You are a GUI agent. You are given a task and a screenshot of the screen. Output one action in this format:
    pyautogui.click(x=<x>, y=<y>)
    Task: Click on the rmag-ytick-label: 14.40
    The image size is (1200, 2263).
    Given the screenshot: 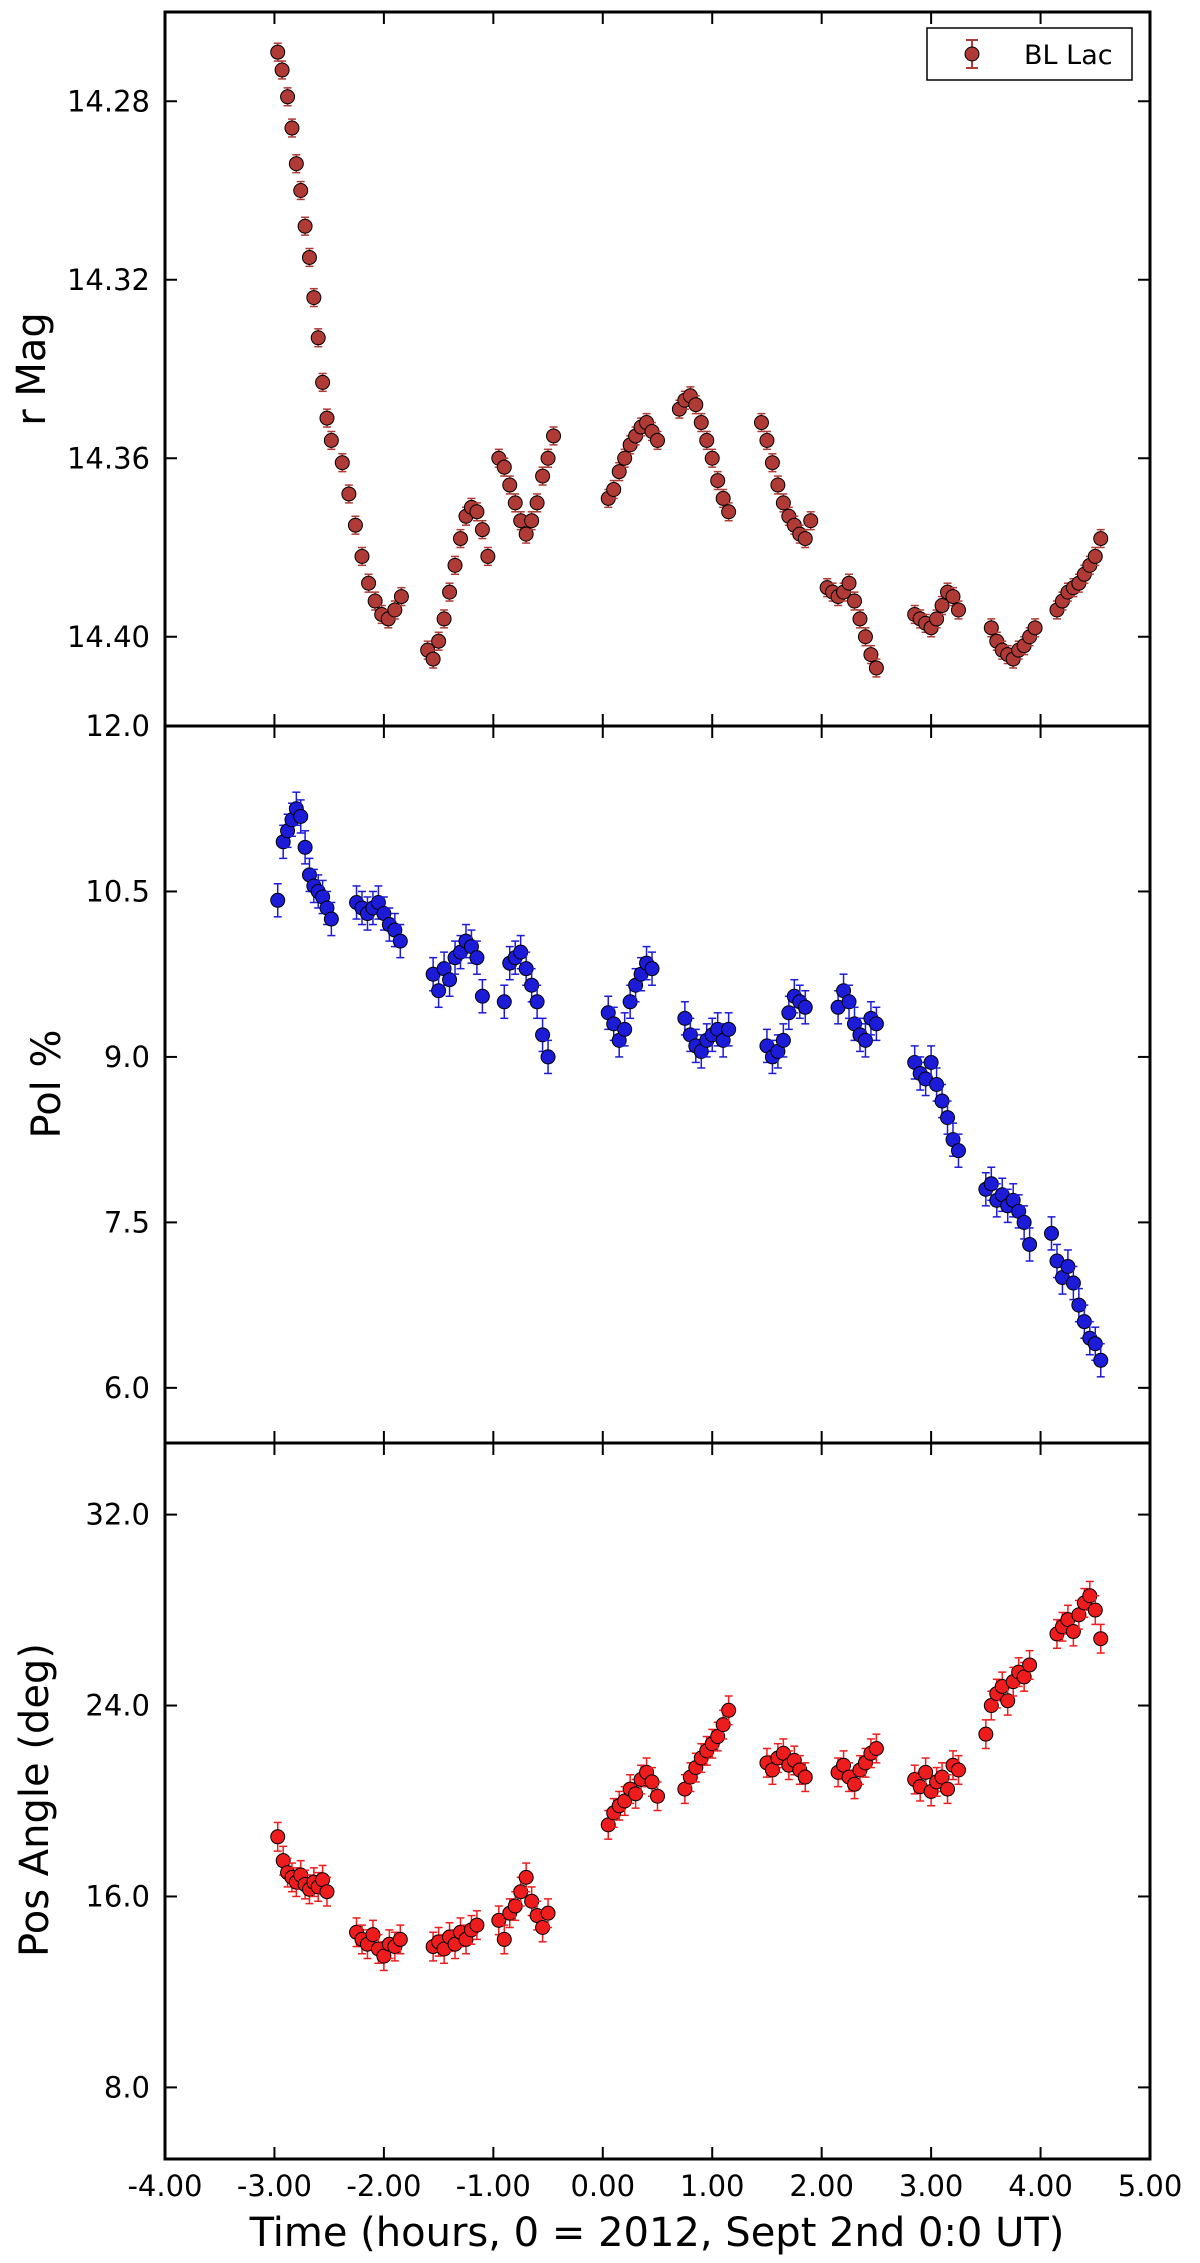 What is the action you would take?
    pyautogui.click(x=108, y=637)
    